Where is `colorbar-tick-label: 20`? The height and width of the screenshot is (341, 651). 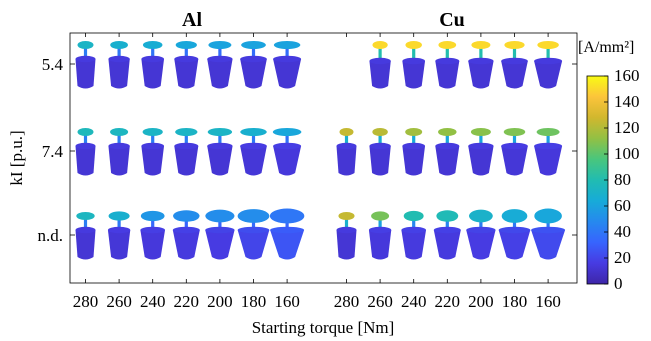
colorbar-tick-label: 20 is located at coordinates (622, 257).